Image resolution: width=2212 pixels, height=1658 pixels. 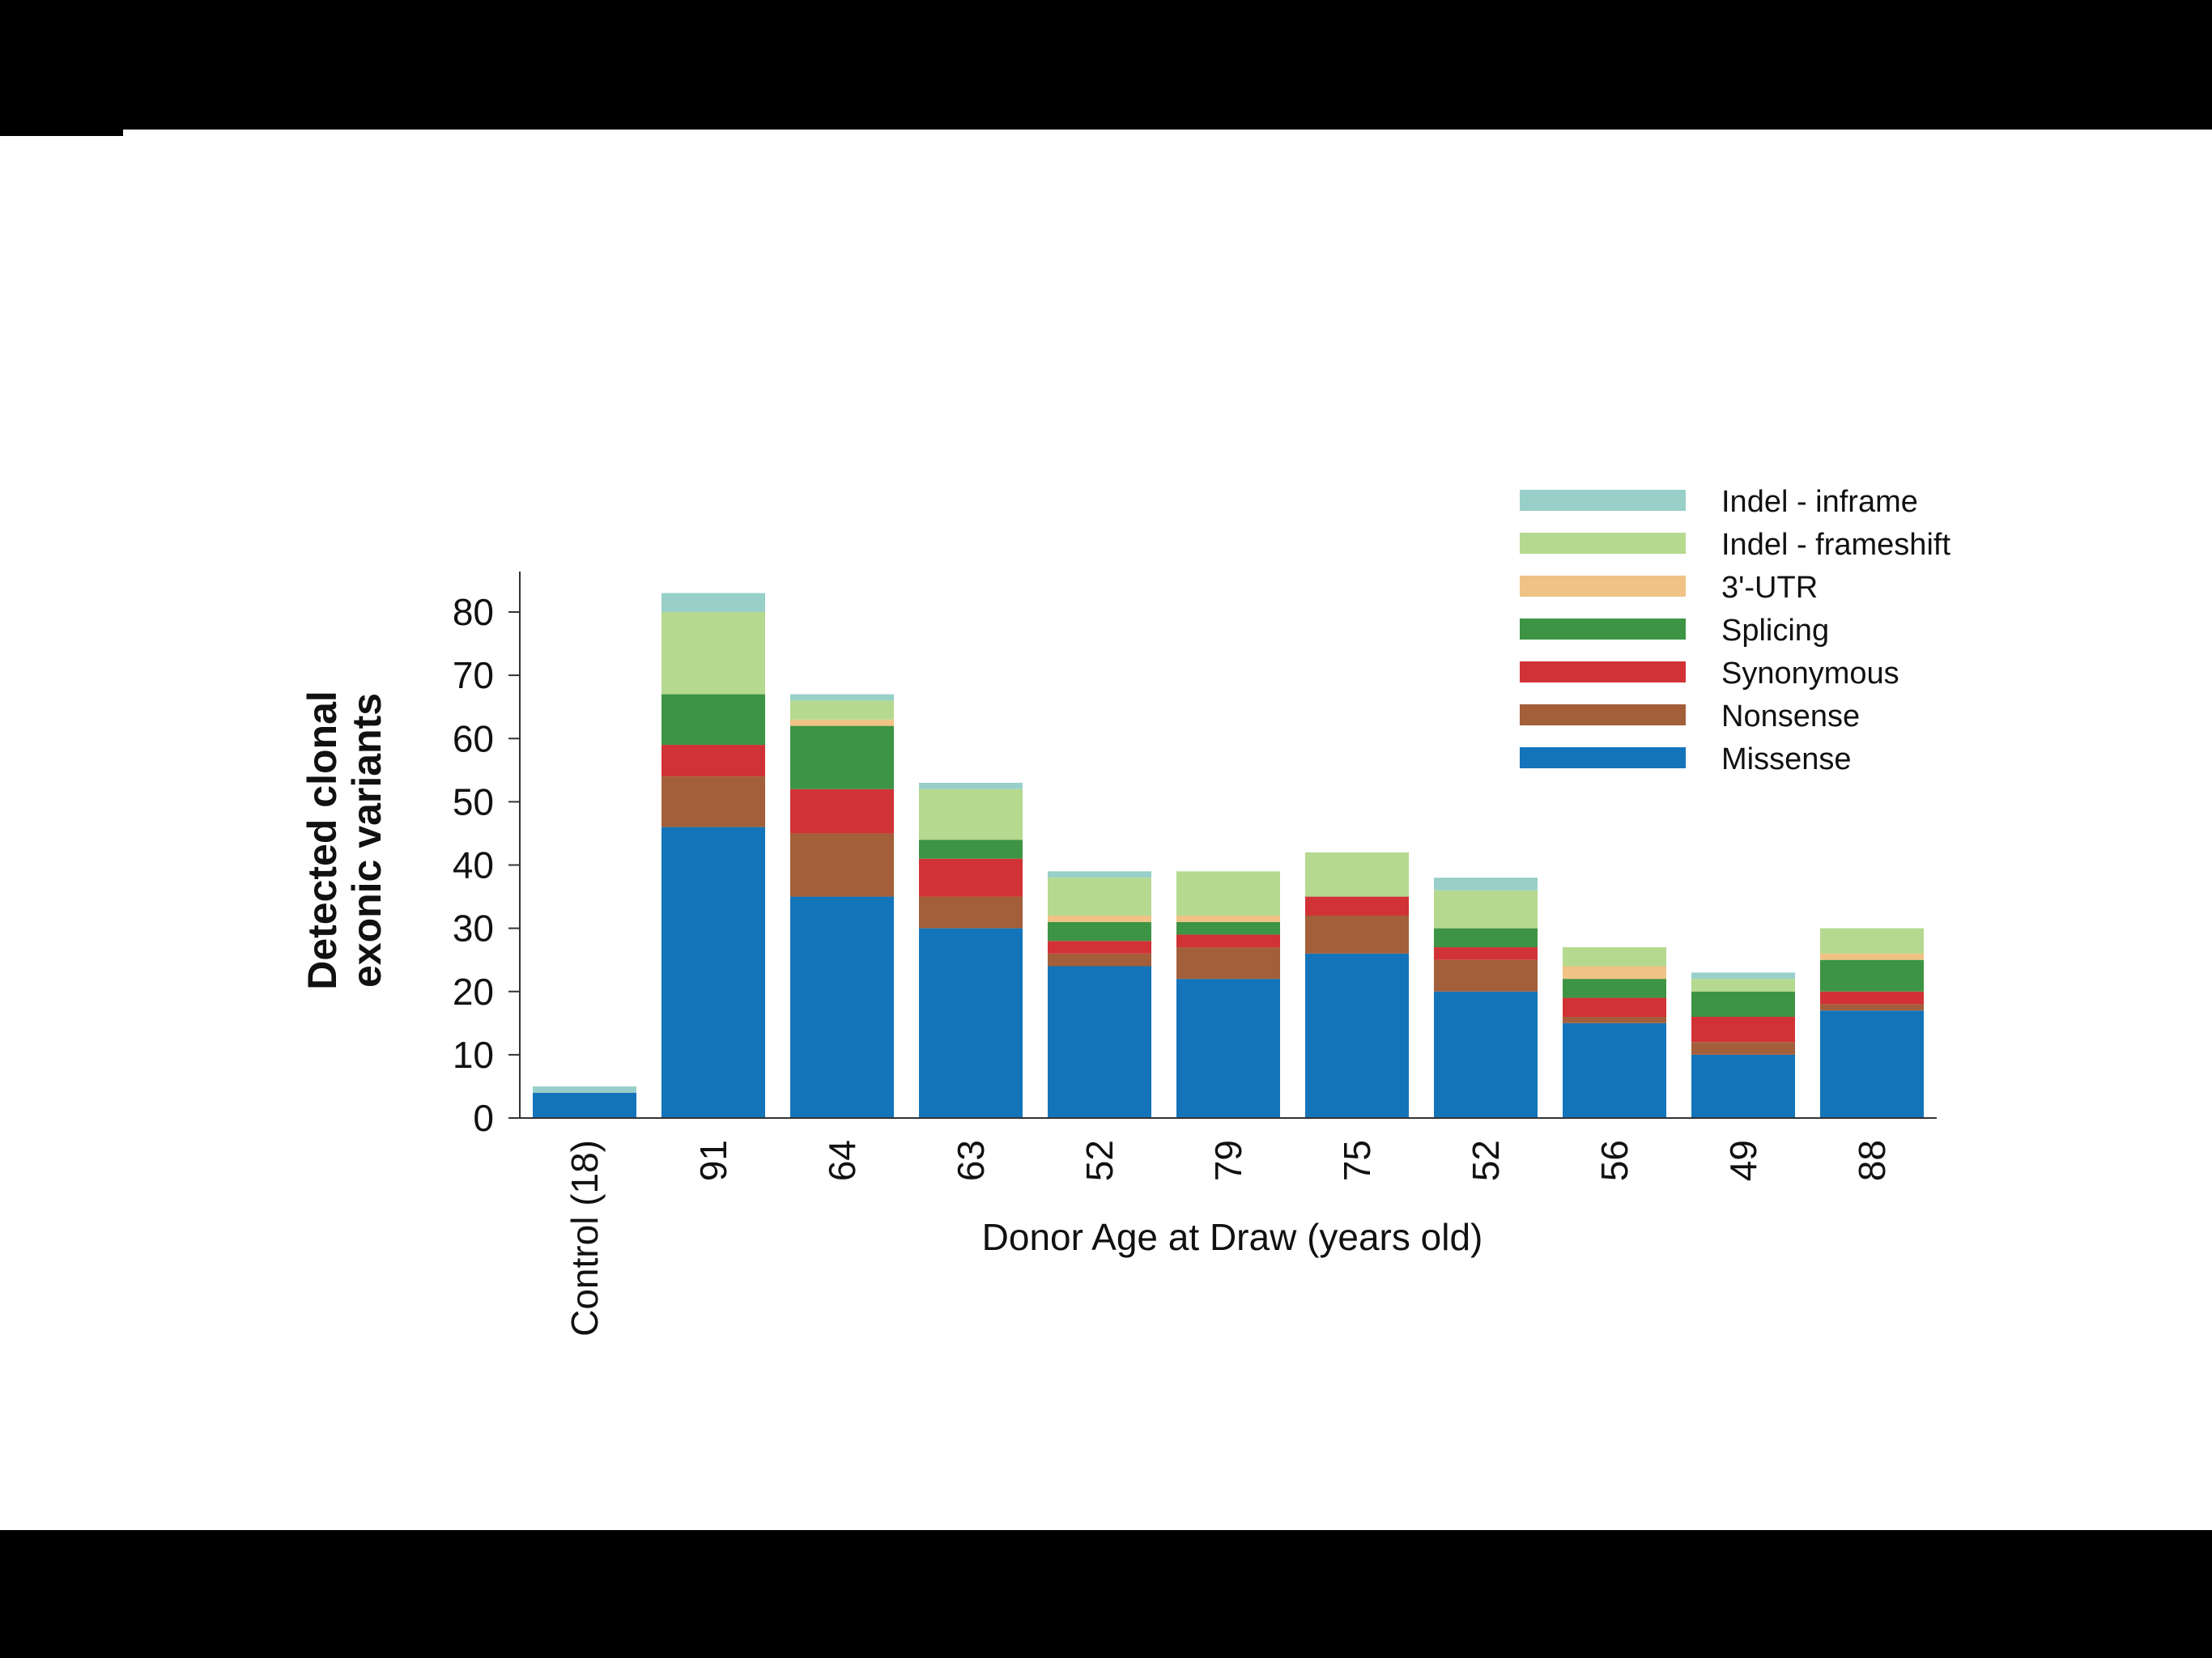 What do you see at coordinates (474, 738) in the screenshot?
I see `y-tick-label-60: 60` at bounding box center [474, 738].